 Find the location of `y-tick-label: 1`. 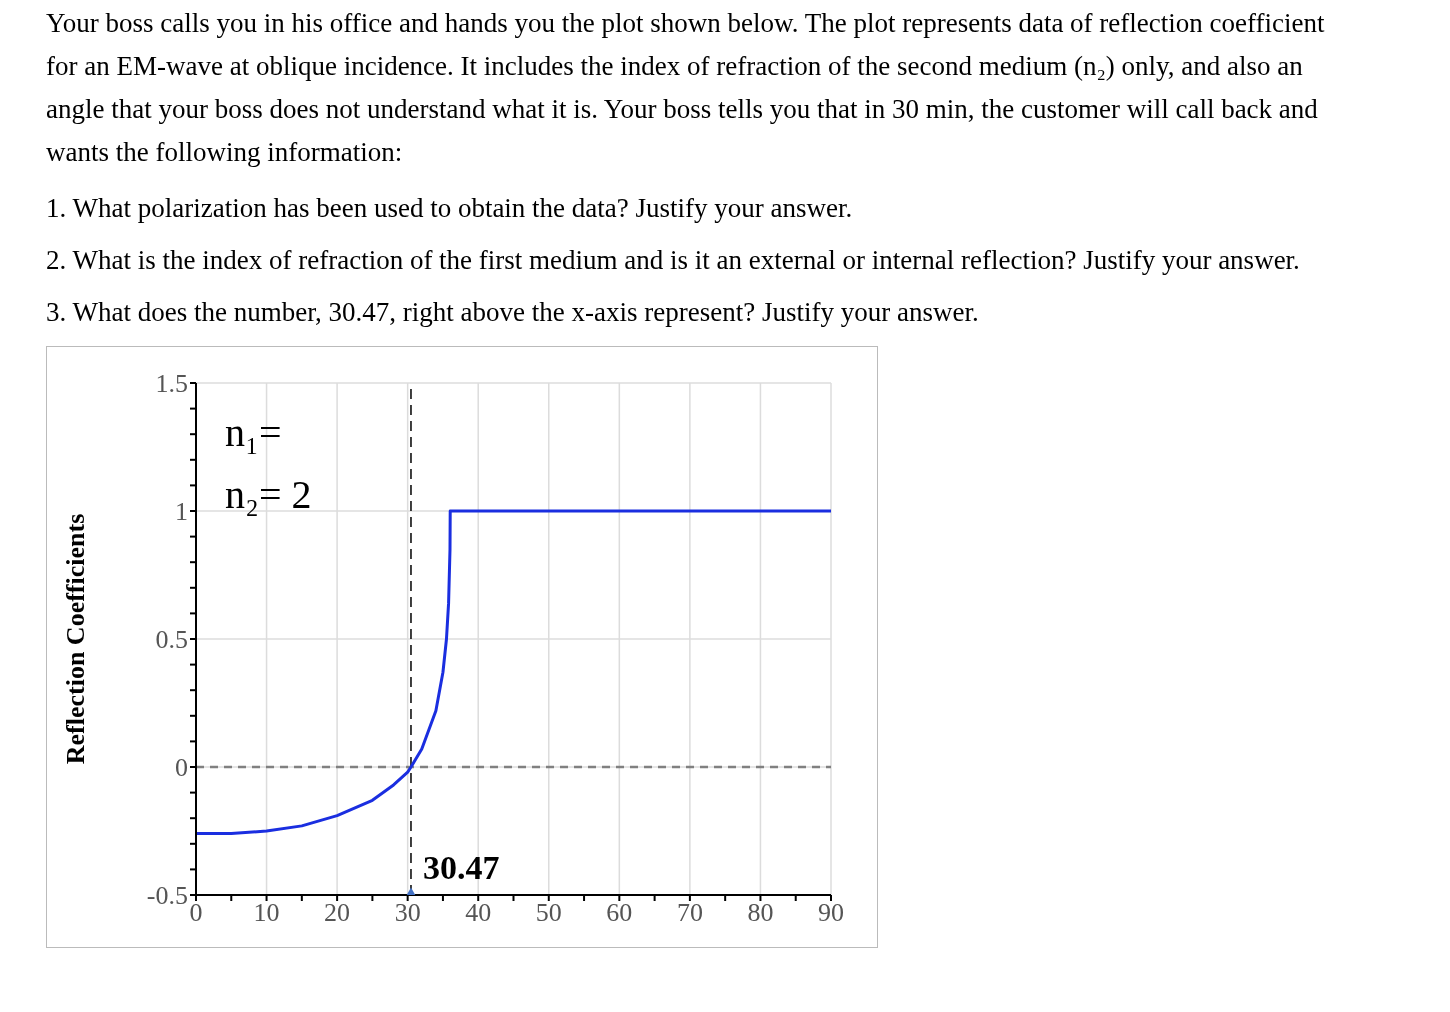

y-tick-label: 1 is located at coordinates (181, 512).